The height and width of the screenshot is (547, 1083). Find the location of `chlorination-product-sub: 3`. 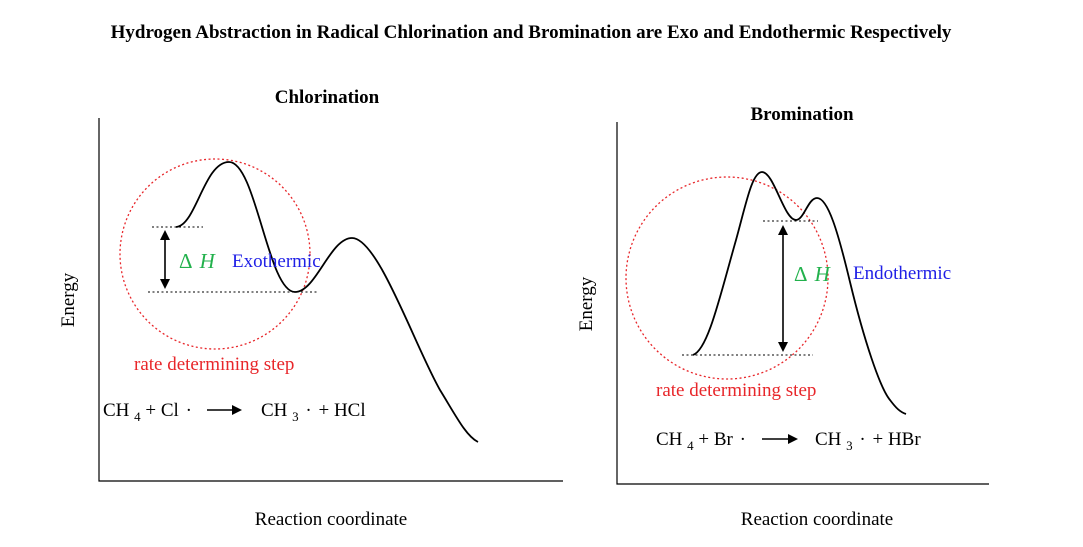

chlorination-product-sub: 3 is located at coordinates (295, 416).